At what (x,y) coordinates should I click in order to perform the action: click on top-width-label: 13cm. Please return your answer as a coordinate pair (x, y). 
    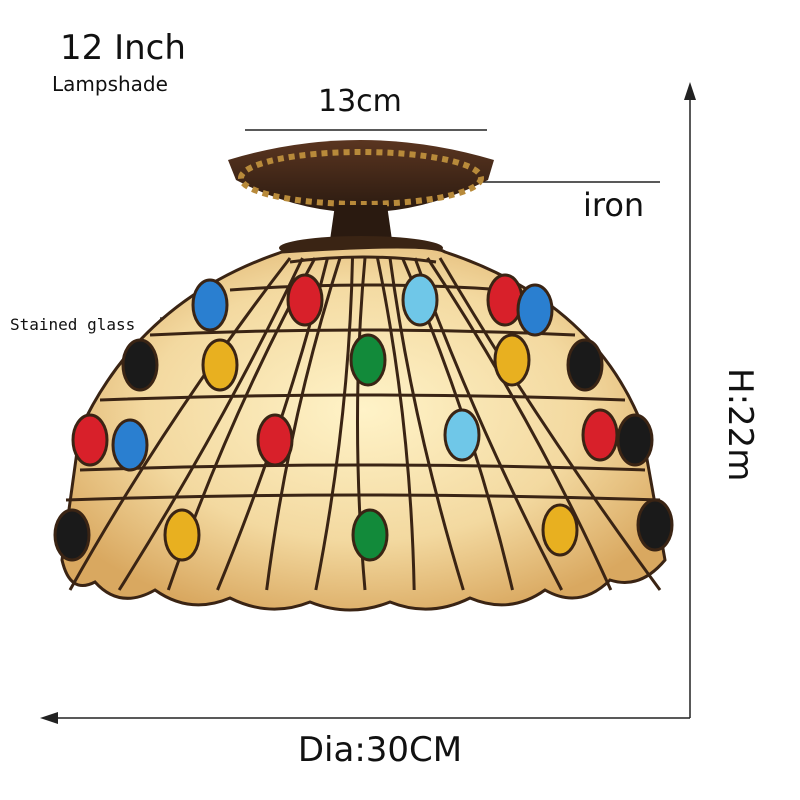
    Looking at the image, I should click on (360, 101).